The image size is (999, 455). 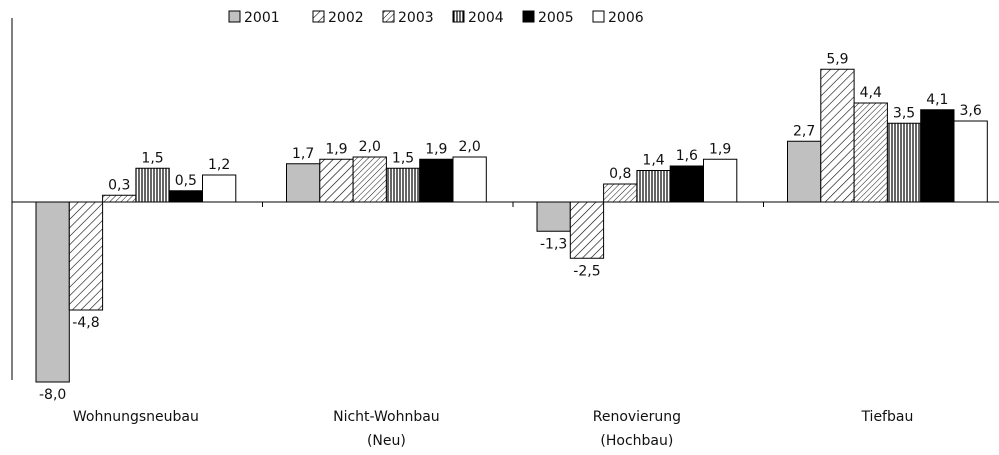 What do you see at coordinates (556, 18) in the screenshot?
I see `legend-label: 2005` at bounding box center [556, 18].